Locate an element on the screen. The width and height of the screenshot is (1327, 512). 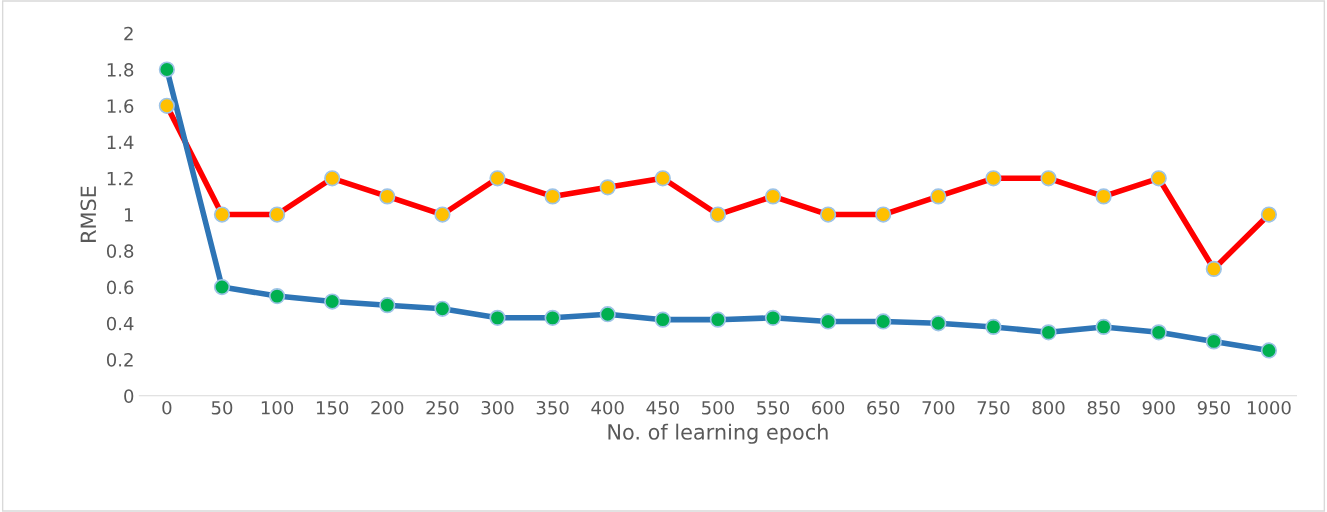
x-tick-label: 700 is located at coordinates (938, 407).